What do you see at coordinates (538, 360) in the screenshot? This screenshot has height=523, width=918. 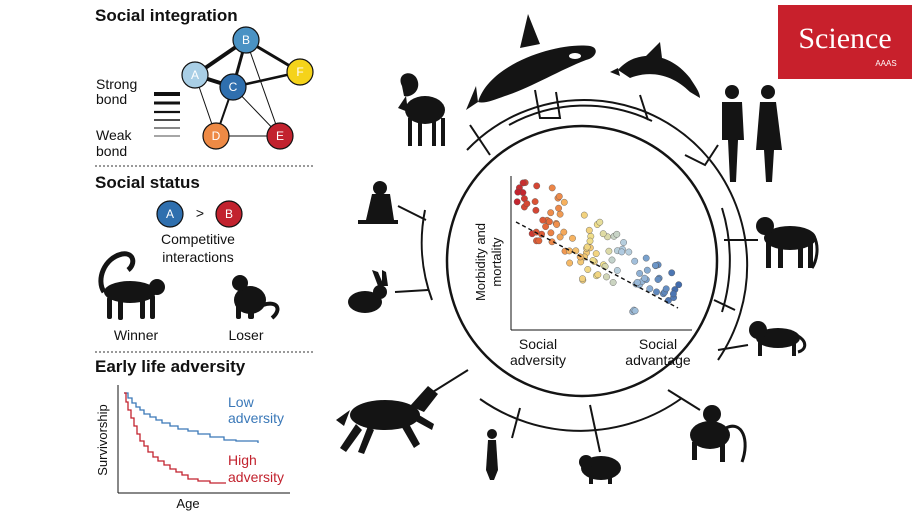 I see `social-adversity-label-2: adversity` at bounding box center [538, 360].